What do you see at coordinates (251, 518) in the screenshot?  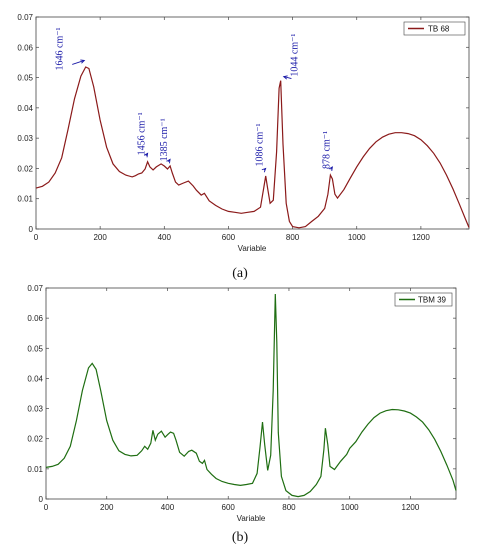 I see `x-axis-label-b: Variable` at bounding box center [251, 518].